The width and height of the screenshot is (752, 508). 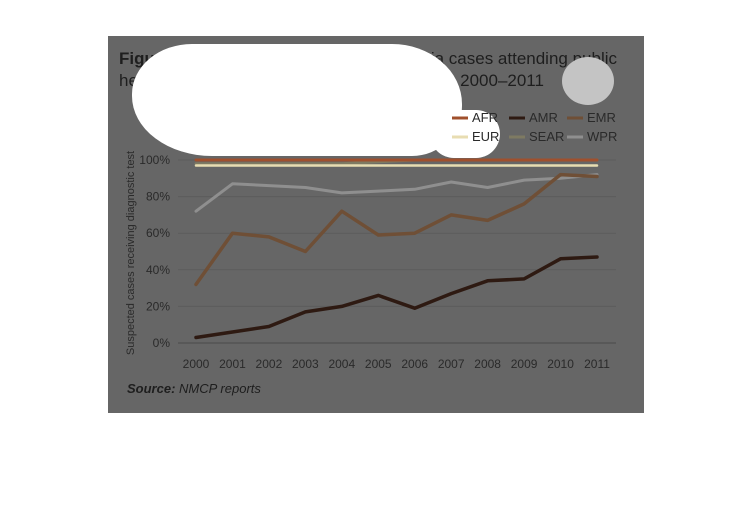 I want to click on legend-label-wpr: WPR, so click(x=602, y=136).